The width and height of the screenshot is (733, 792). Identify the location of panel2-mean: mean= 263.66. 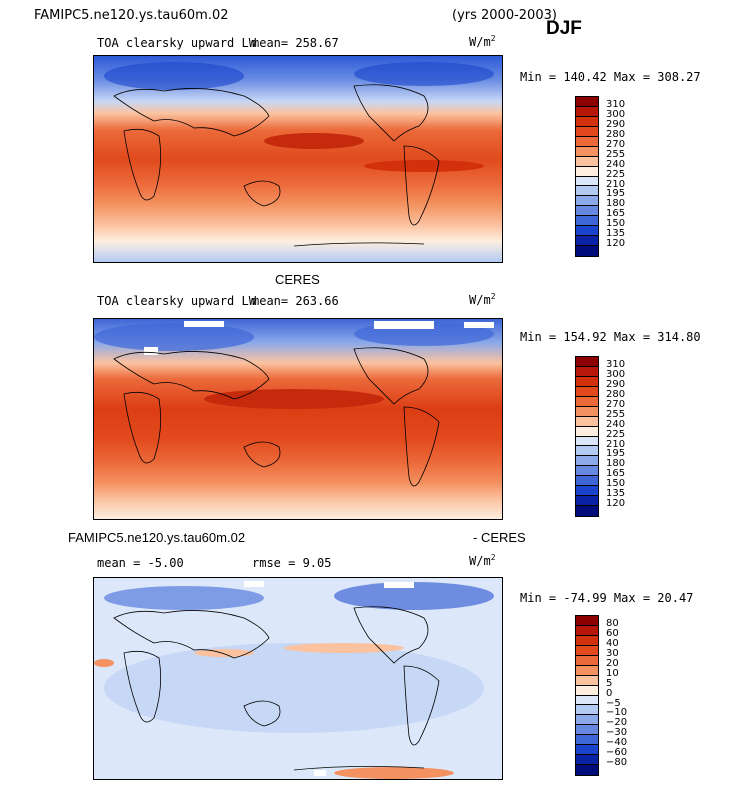
(295, 301).